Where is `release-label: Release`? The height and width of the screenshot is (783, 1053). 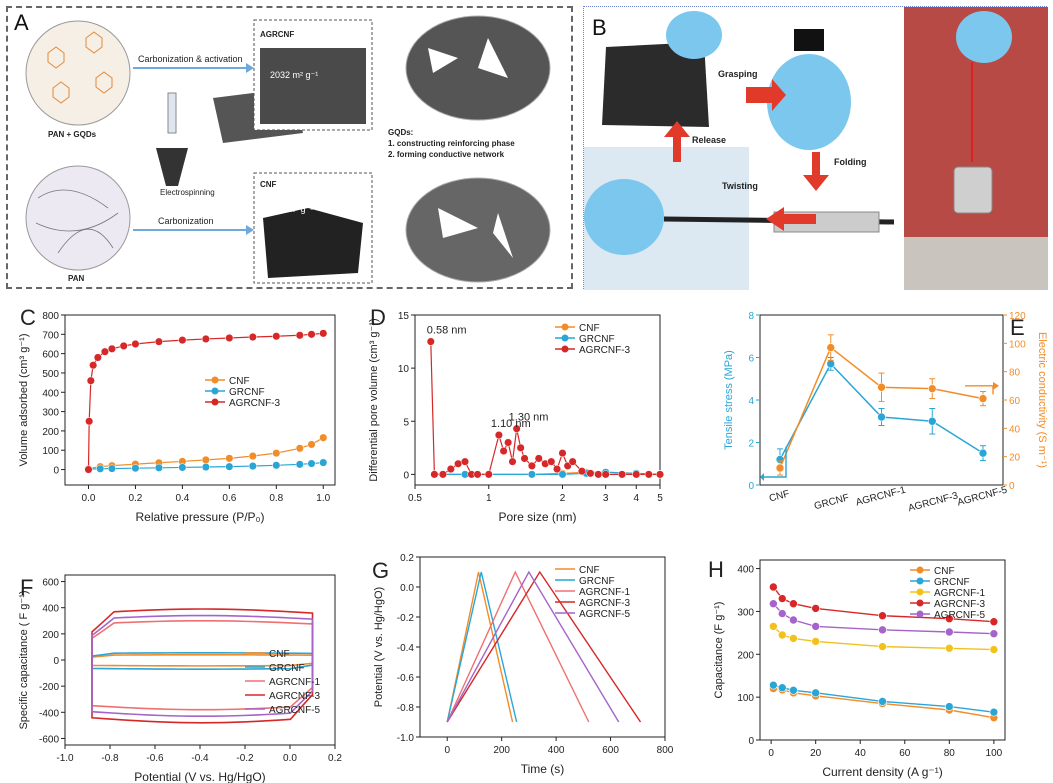 release-label: Release is located at coordinates (709, 140).